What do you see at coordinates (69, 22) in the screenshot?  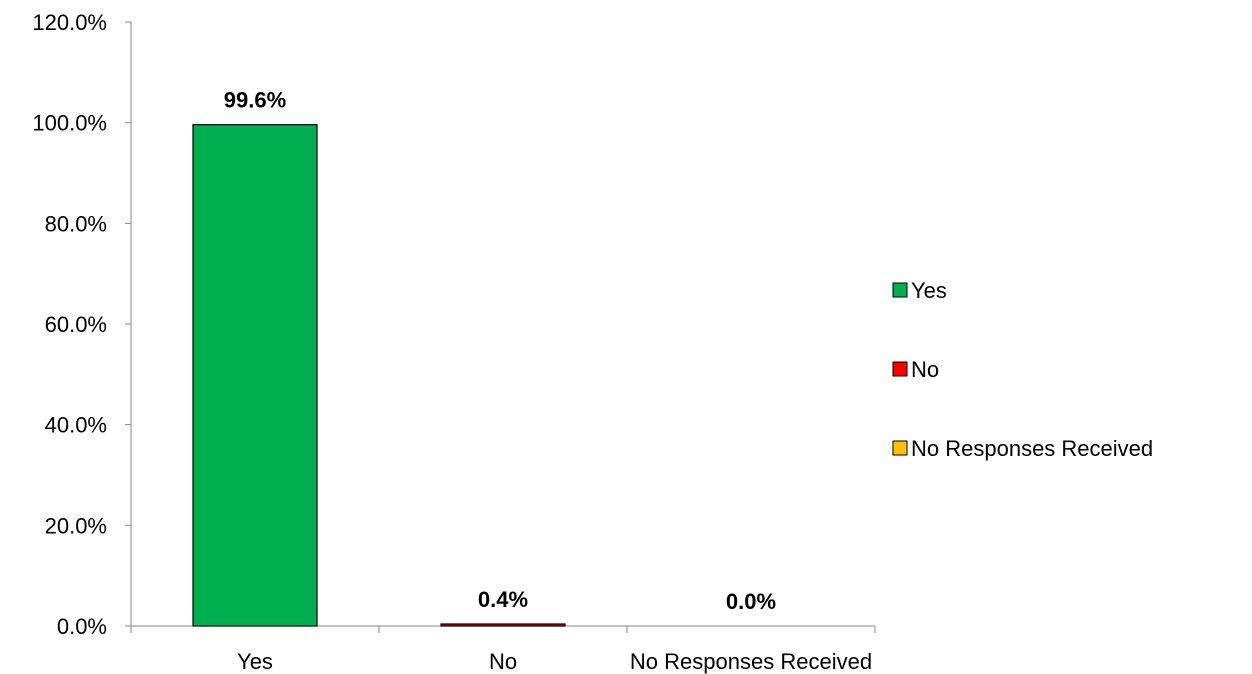 I see `y-tick-label: 120.0%` at bounding box center [69, 22].